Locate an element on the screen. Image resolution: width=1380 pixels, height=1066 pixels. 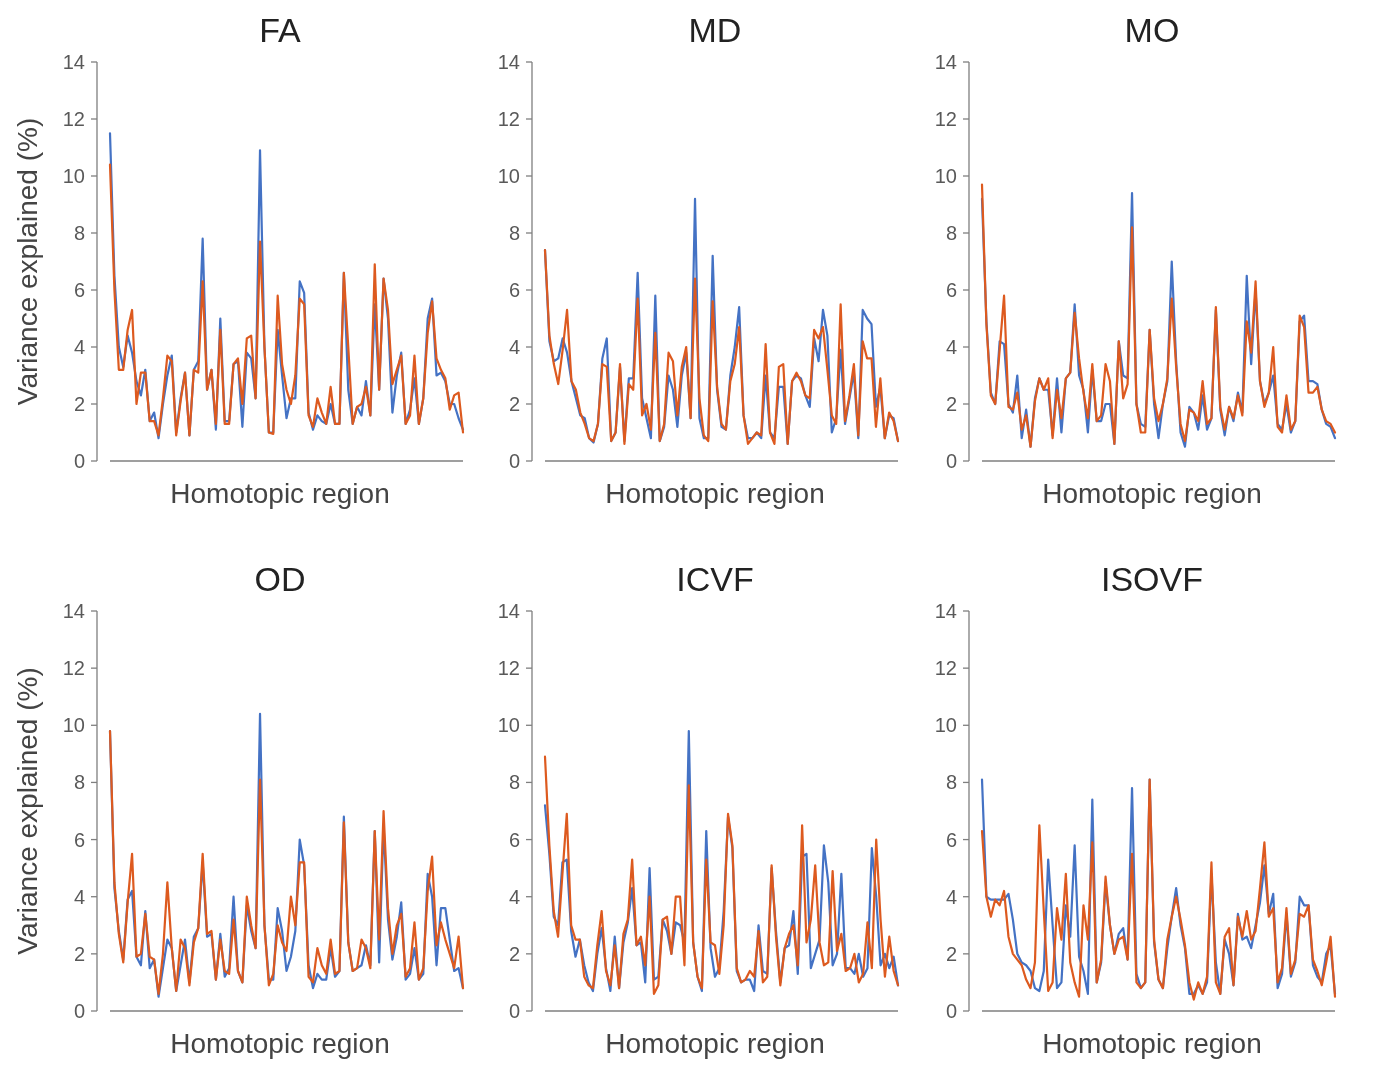
chart-title: FA is located at coordinates (280, 30).